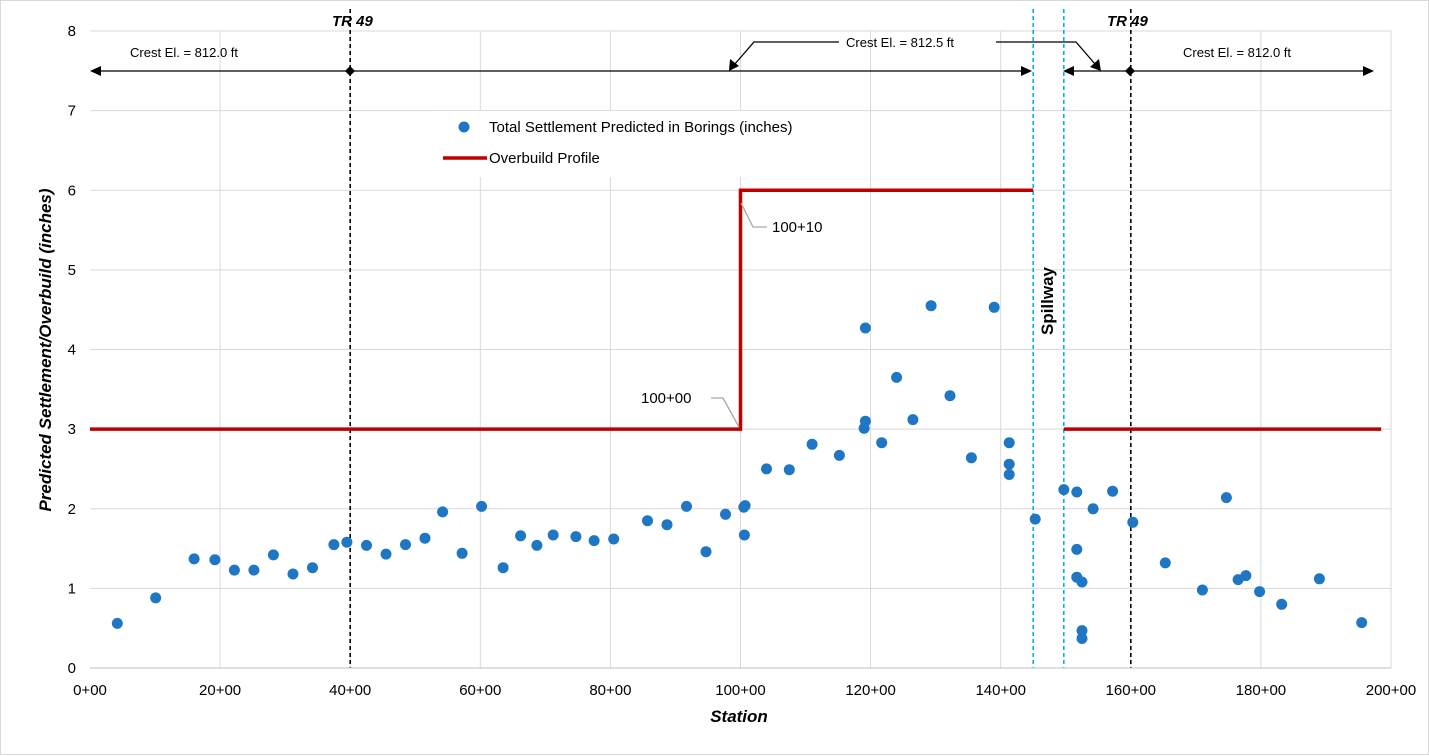 The image size is (1429, 756). What do you see at coordinates (1261, 690) in the screenshot?
I see `x-tick-label: 180+00` at bounding box center [1261, 690].